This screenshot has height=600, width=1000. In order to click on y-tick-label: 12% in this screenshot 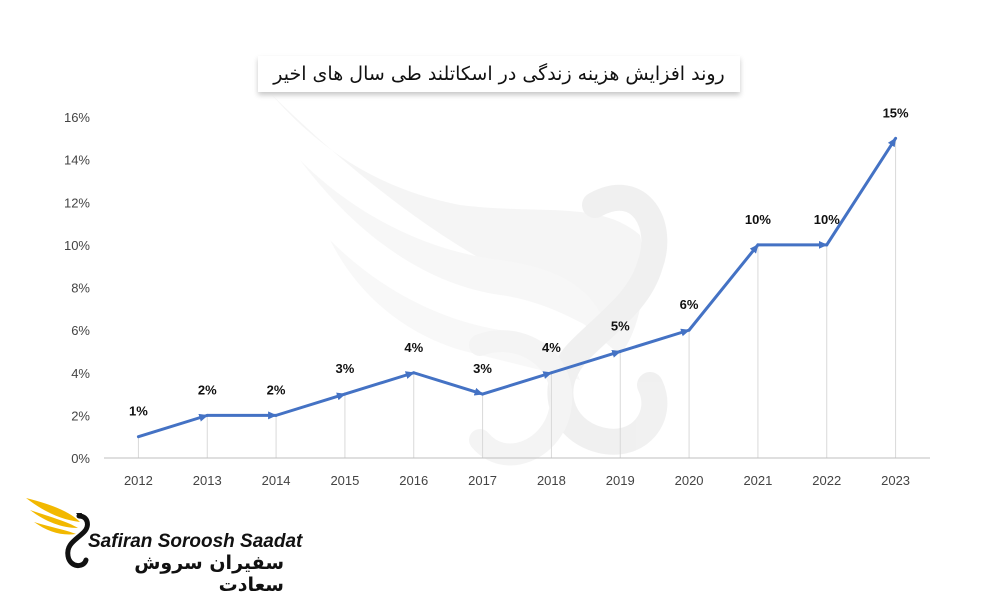, I will do `click(77, 202)`.